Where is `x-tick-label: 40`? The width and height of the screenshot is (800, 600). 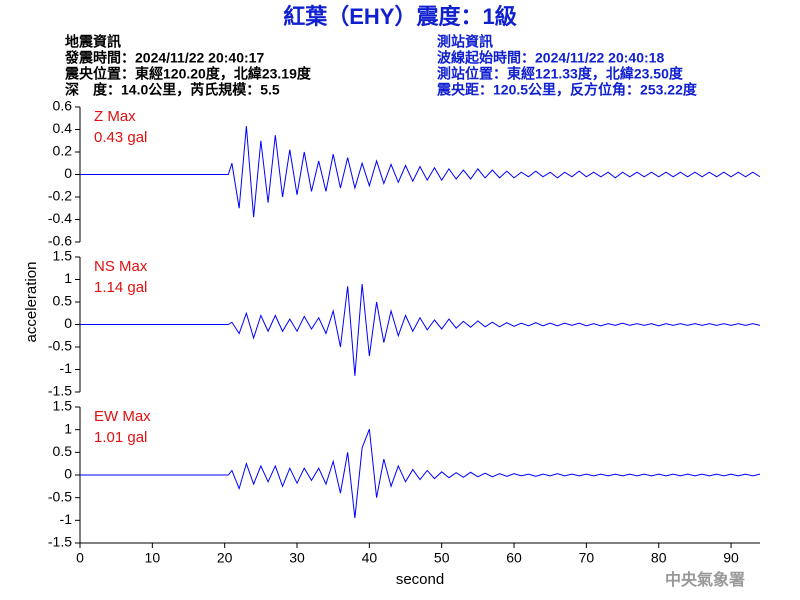 x-tick-label: 40 is located at coordinates (370, 558).